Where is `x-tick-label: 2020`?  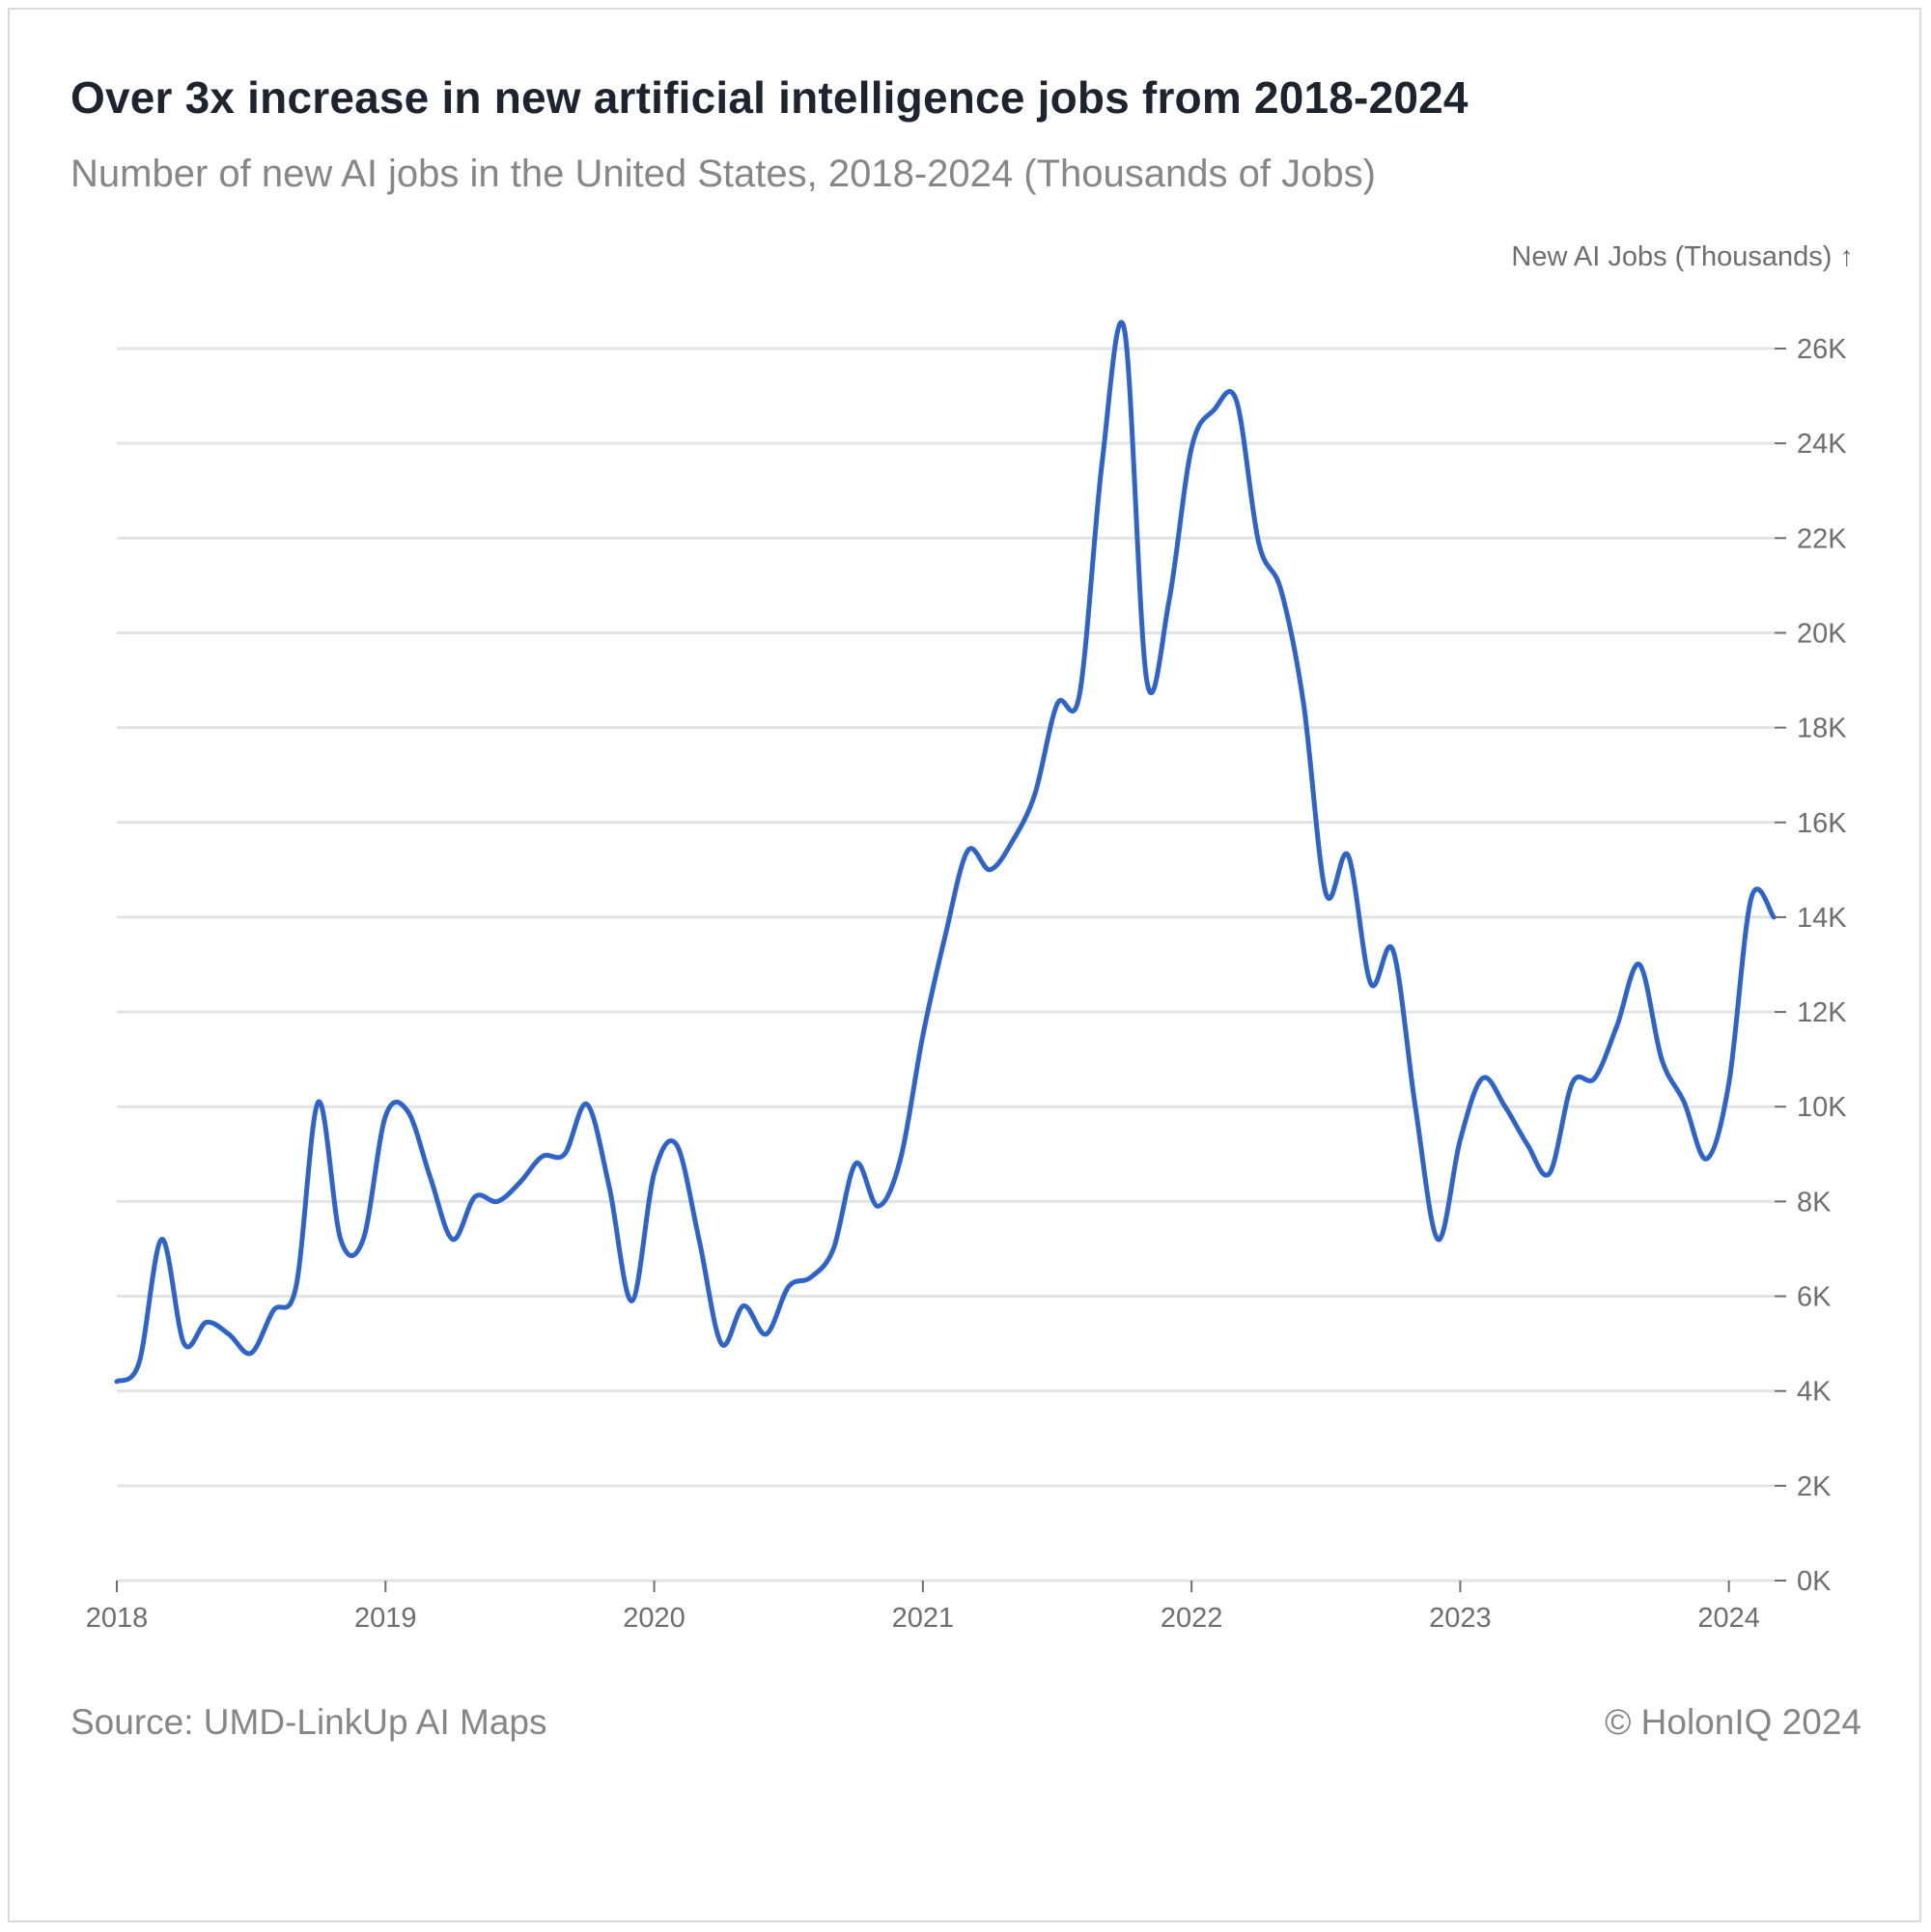 x-tick-label: 2020 is located at coordinates (654, 1619).